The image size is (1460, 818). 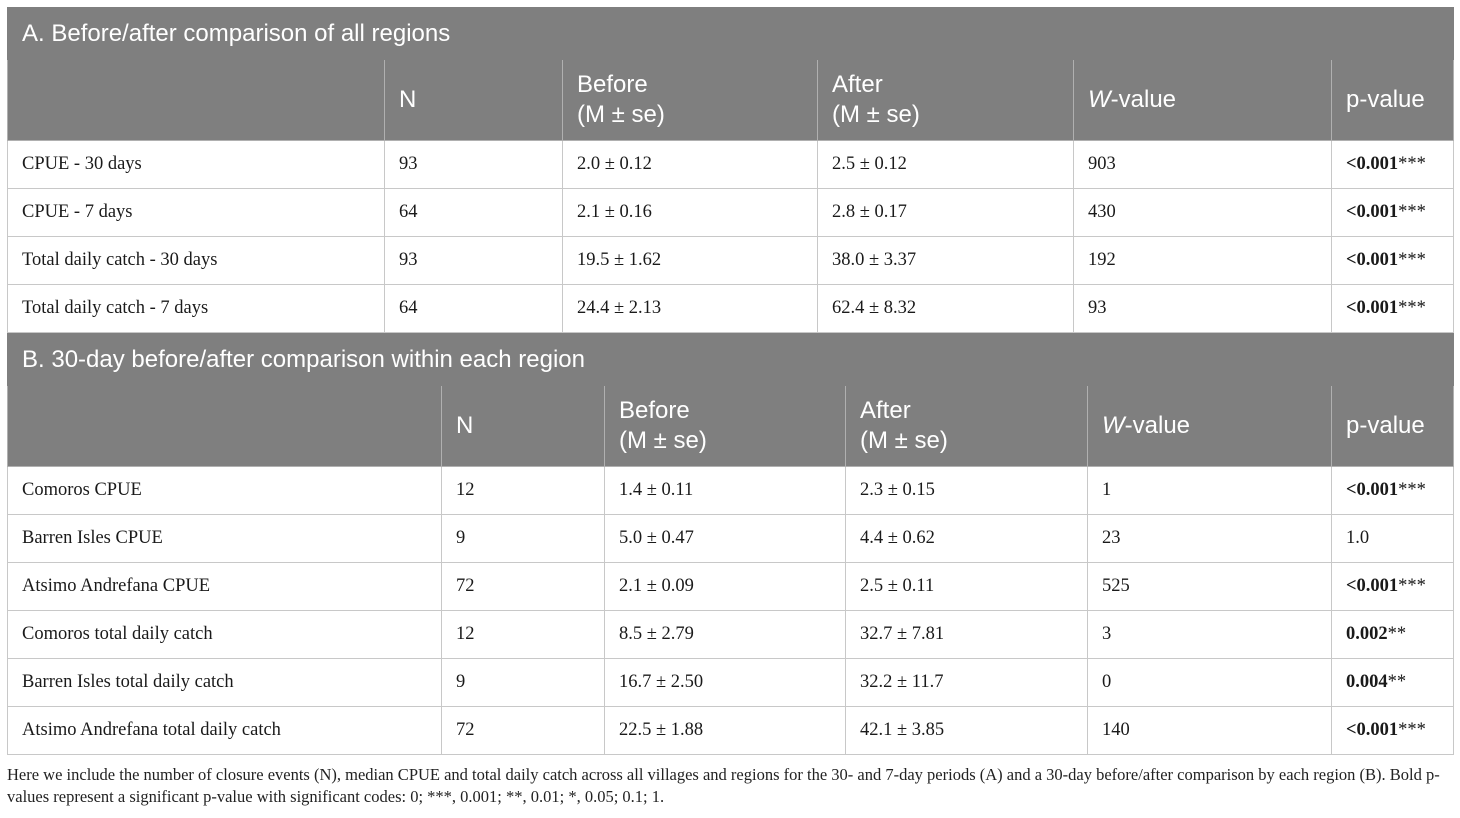 I want to click on row-before: 2.0 ± 0.12, so click(x=690, y=164).